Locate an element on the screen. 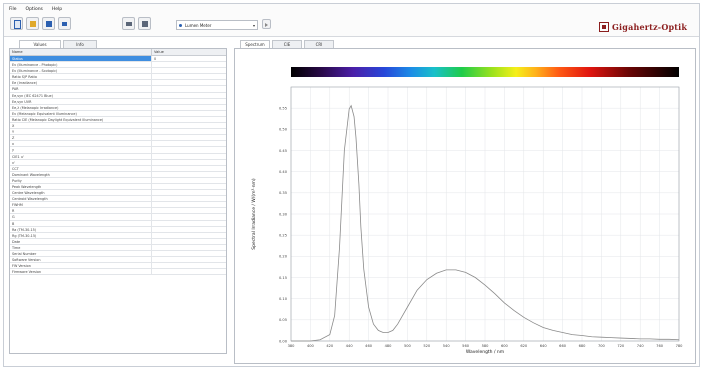 Image resolution: width=703 pixels, height=373 pixels. table-cell-name: Date is located at coordinates (81, 241).